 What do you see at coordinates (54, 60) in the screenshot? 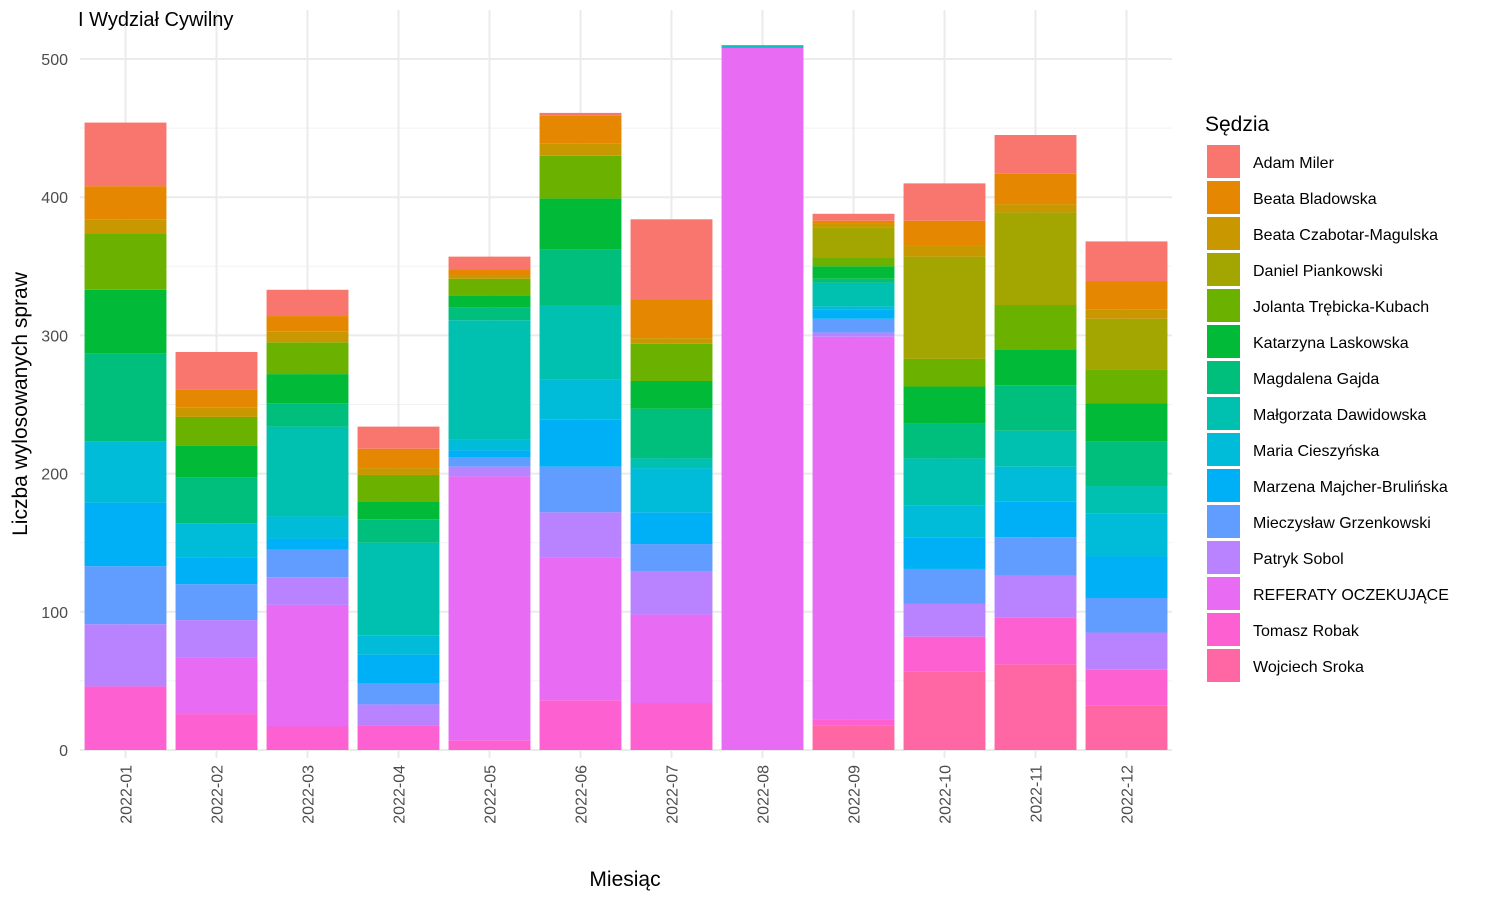
I see `y-tick-label: 500` at bounding box center [54, 60].